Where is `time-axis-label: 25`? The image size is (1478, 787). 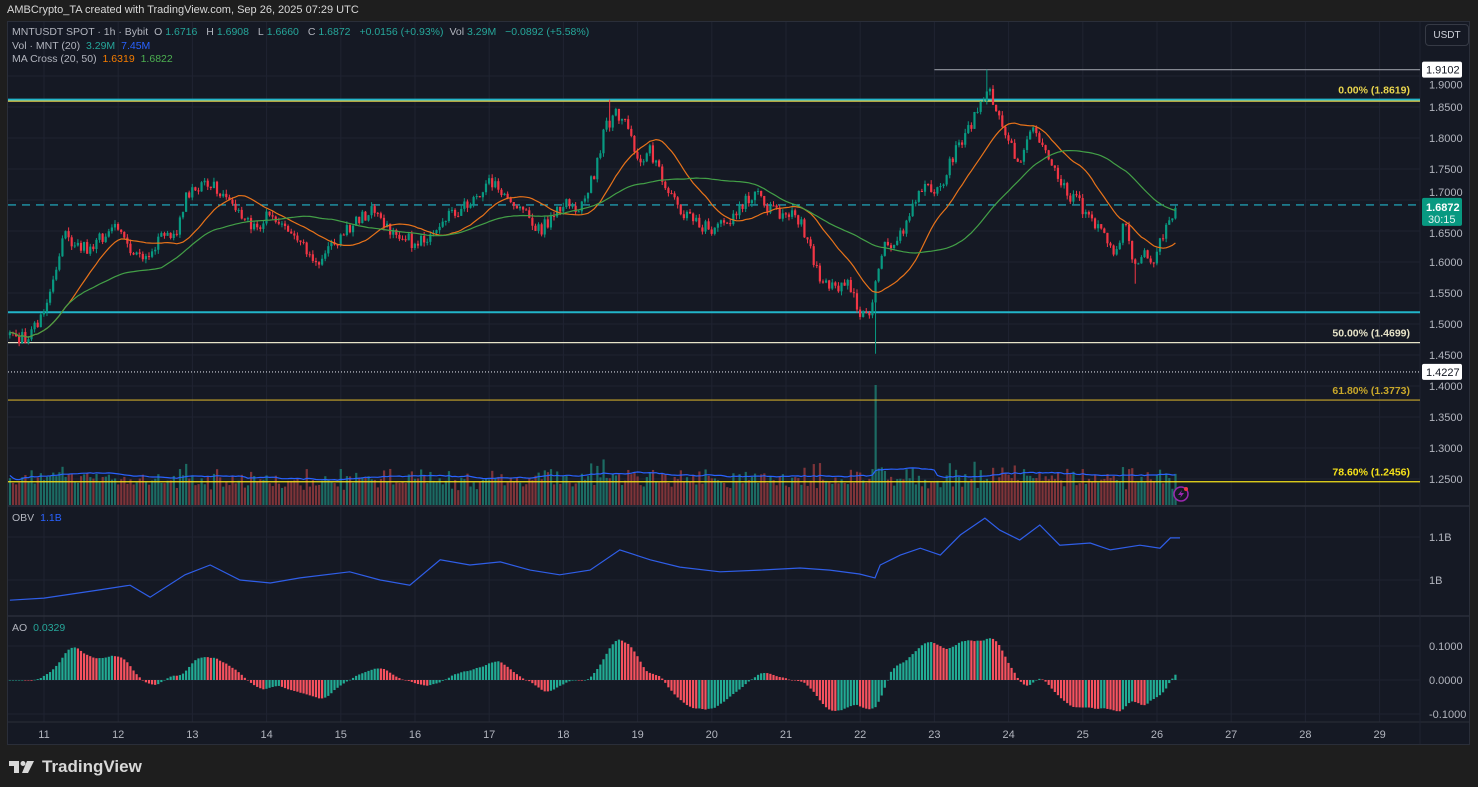
time-axis-label: 25 is located at coordinates (1083, 735).